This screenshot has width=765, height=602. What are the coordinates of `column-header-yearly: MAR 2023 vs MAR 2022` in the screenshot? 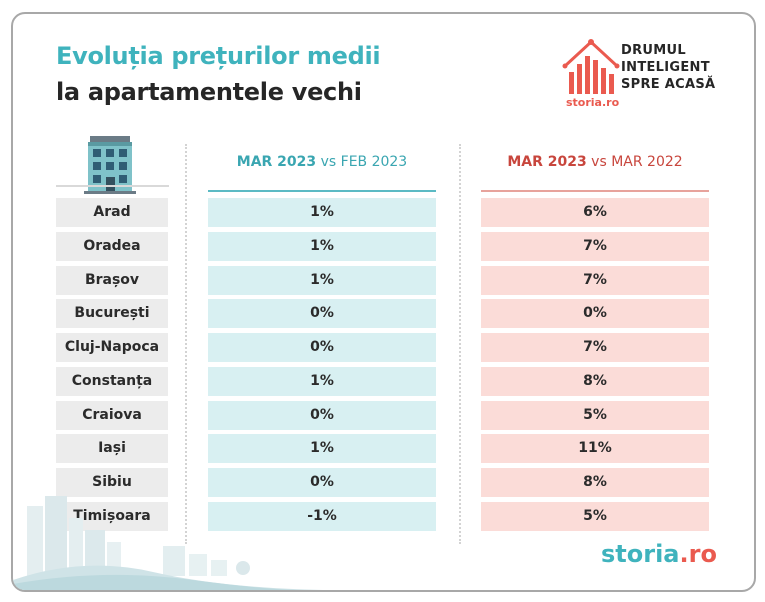 It's located at (595, 173).